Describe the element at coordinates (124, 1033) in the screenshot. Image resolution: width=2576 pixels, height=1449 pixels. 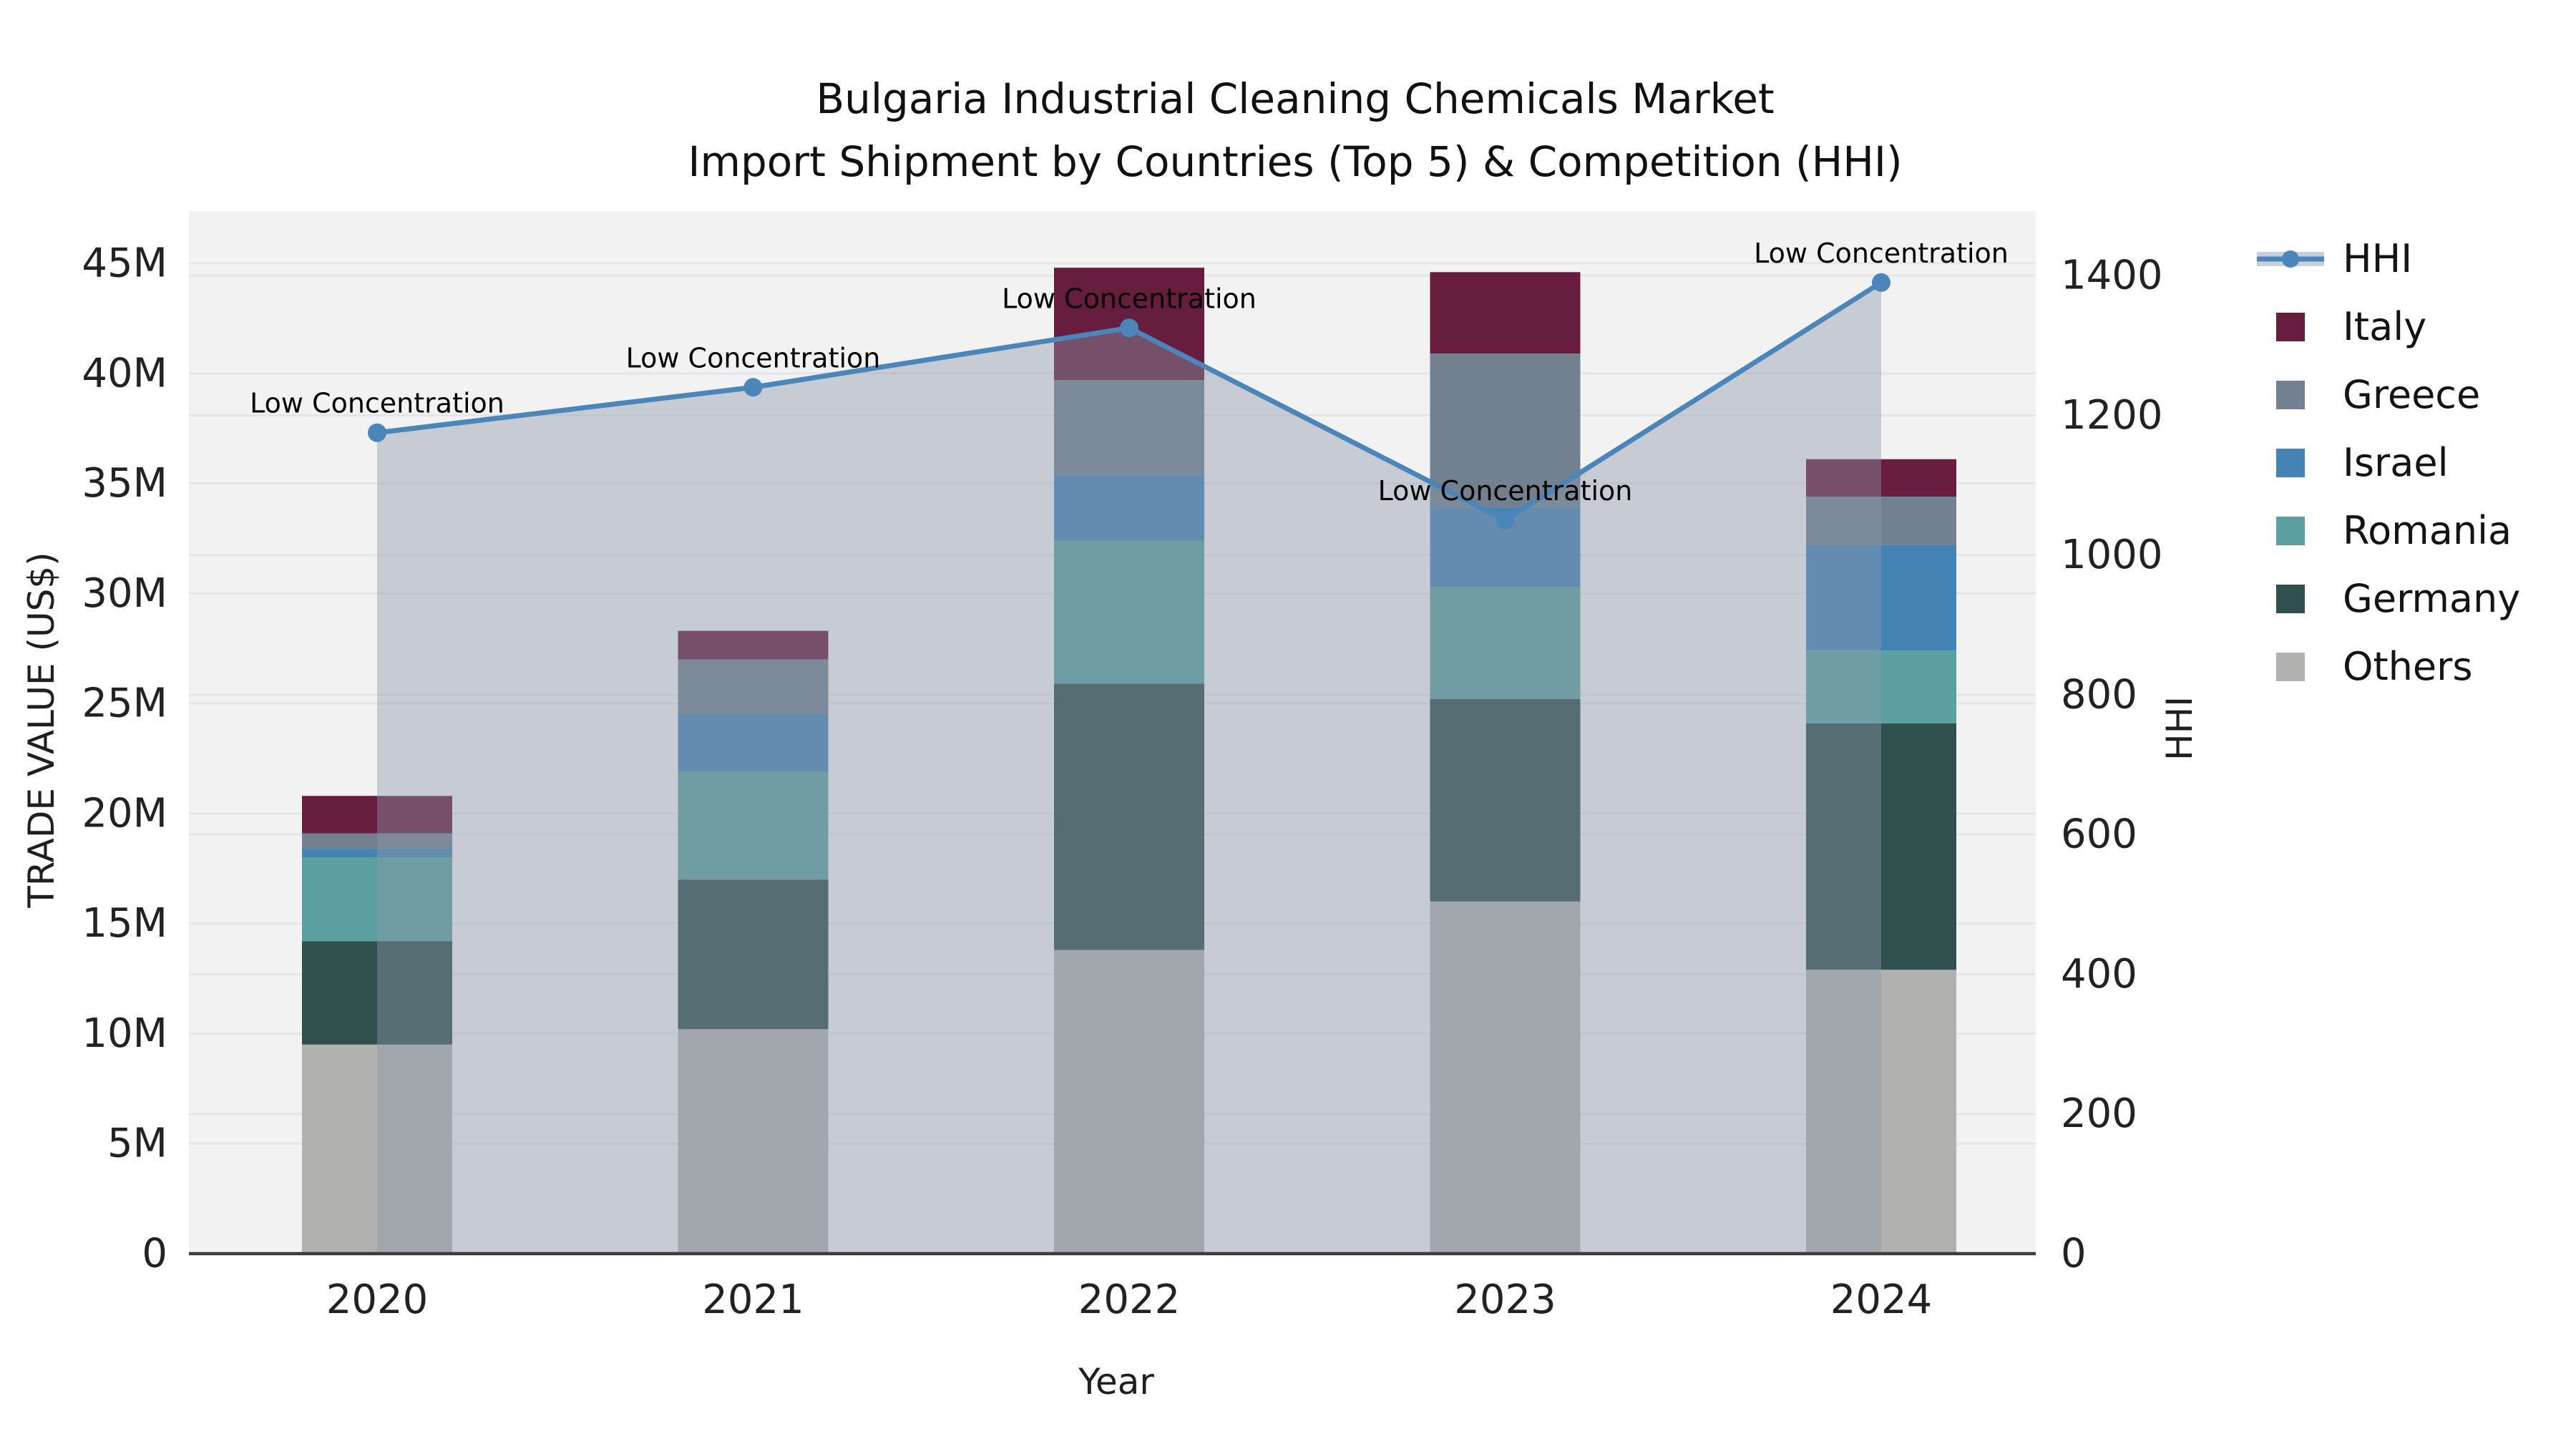
I see `y-left-tick-10M: 10M` at that location.